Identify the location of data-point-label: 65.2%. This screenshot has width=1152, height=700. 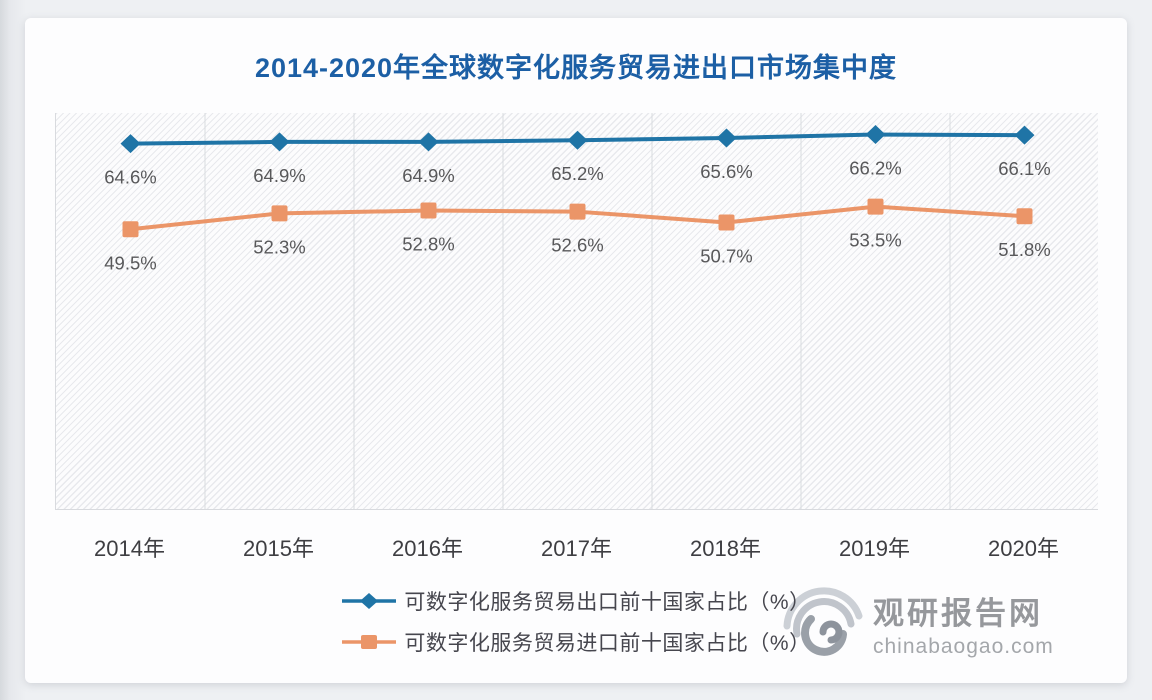
(577, 173).